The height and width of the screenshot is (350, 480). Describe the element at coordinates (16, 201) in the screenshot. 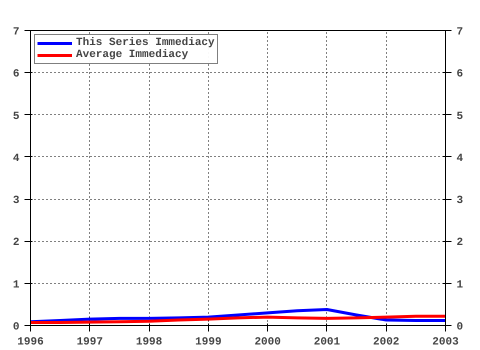

I see `y-tick-label: 3` at that location.